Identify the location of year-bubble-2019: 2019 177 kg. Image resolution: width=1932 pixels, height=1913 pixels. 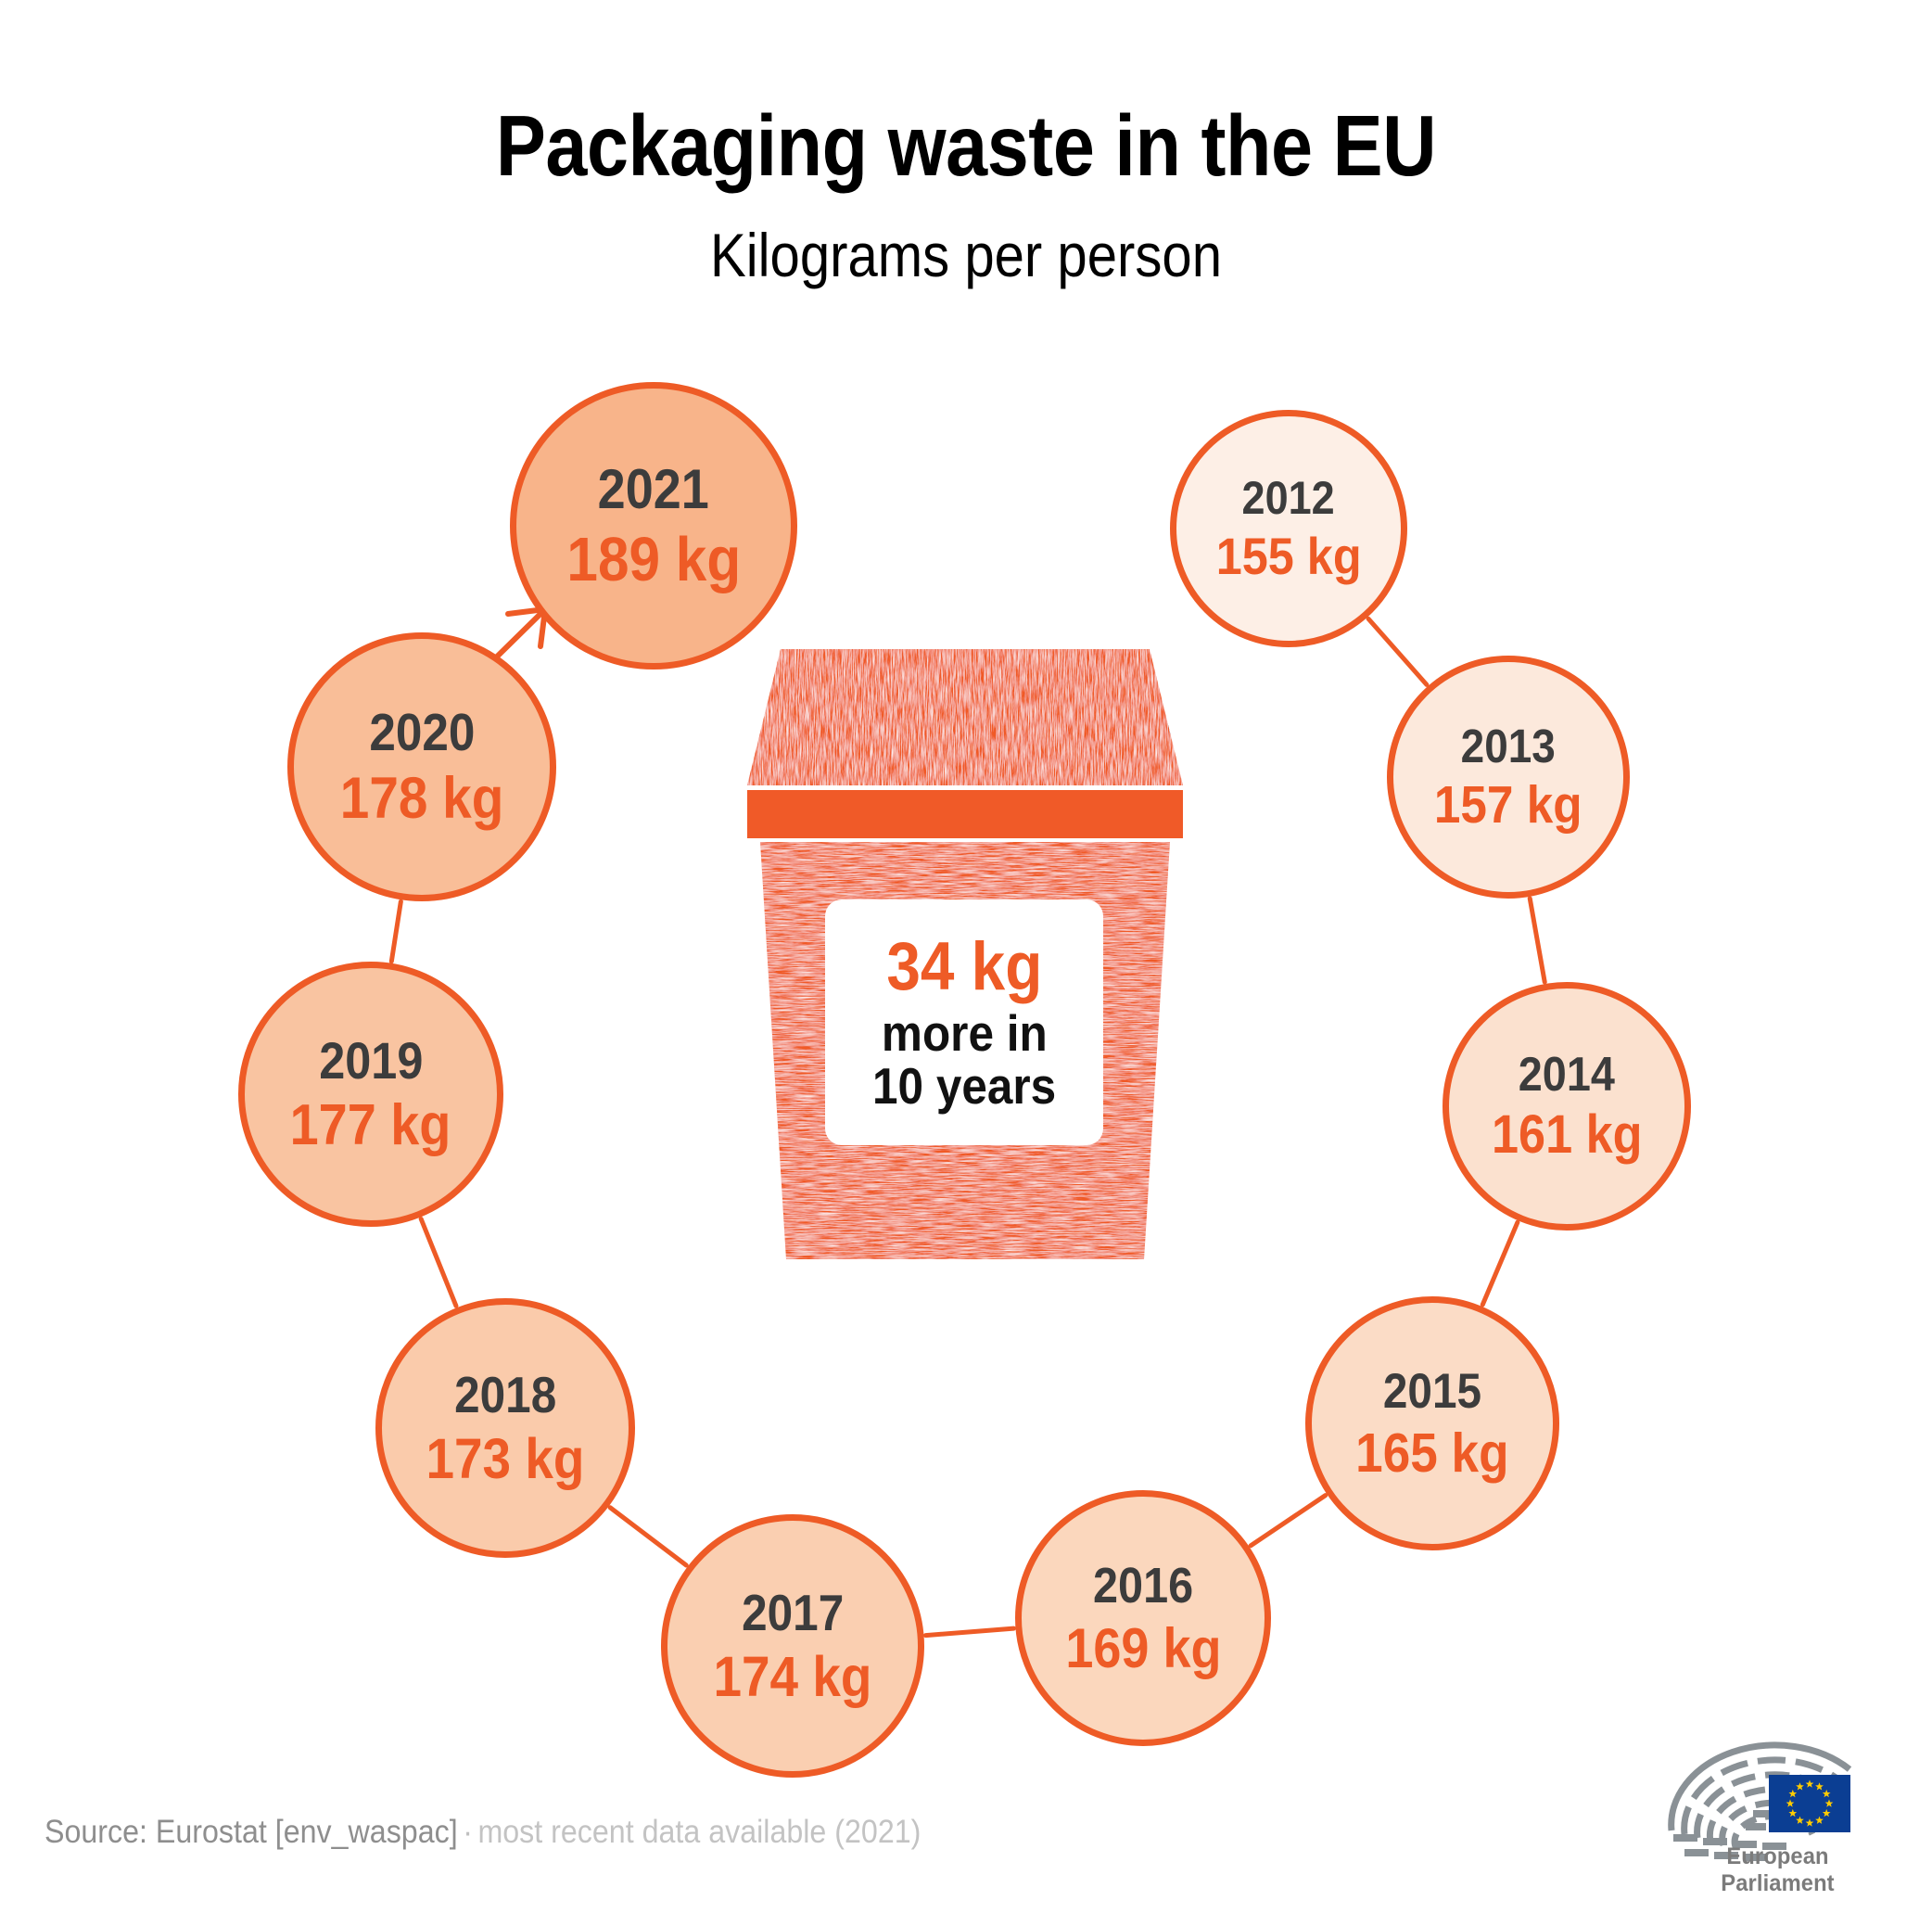
(370, 1094).